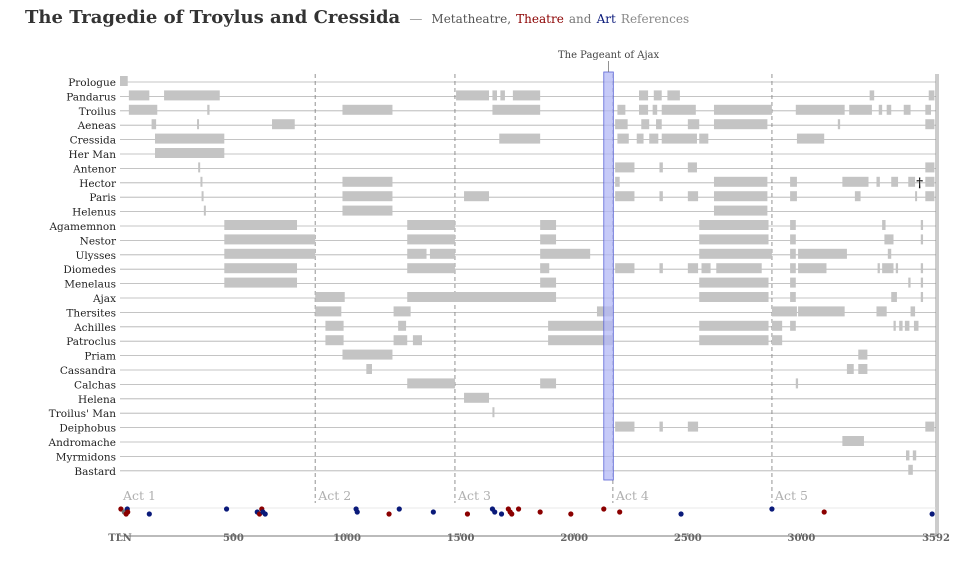  I want to click on character-label: Andromache, so click(82, 443).